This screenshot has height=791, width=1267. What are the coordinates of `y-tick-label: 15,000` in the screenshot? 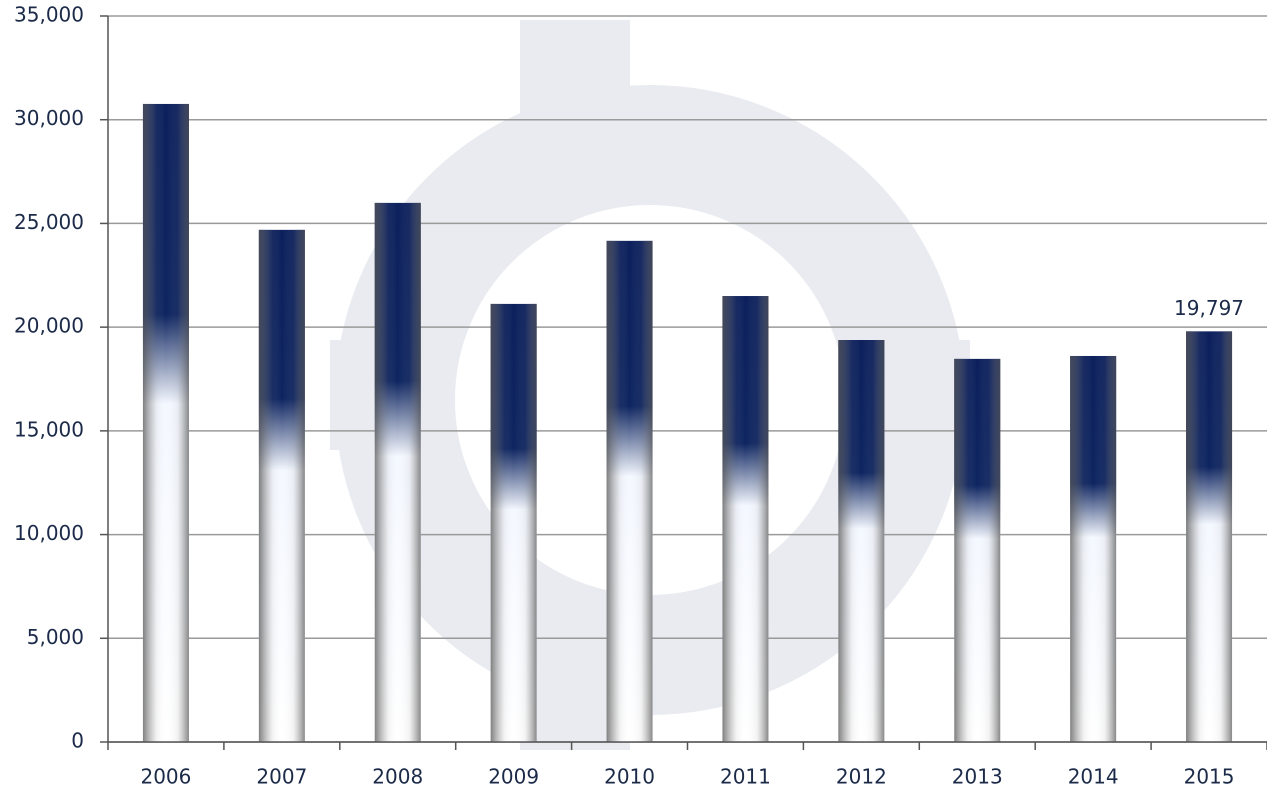 It's located at (49, 429).